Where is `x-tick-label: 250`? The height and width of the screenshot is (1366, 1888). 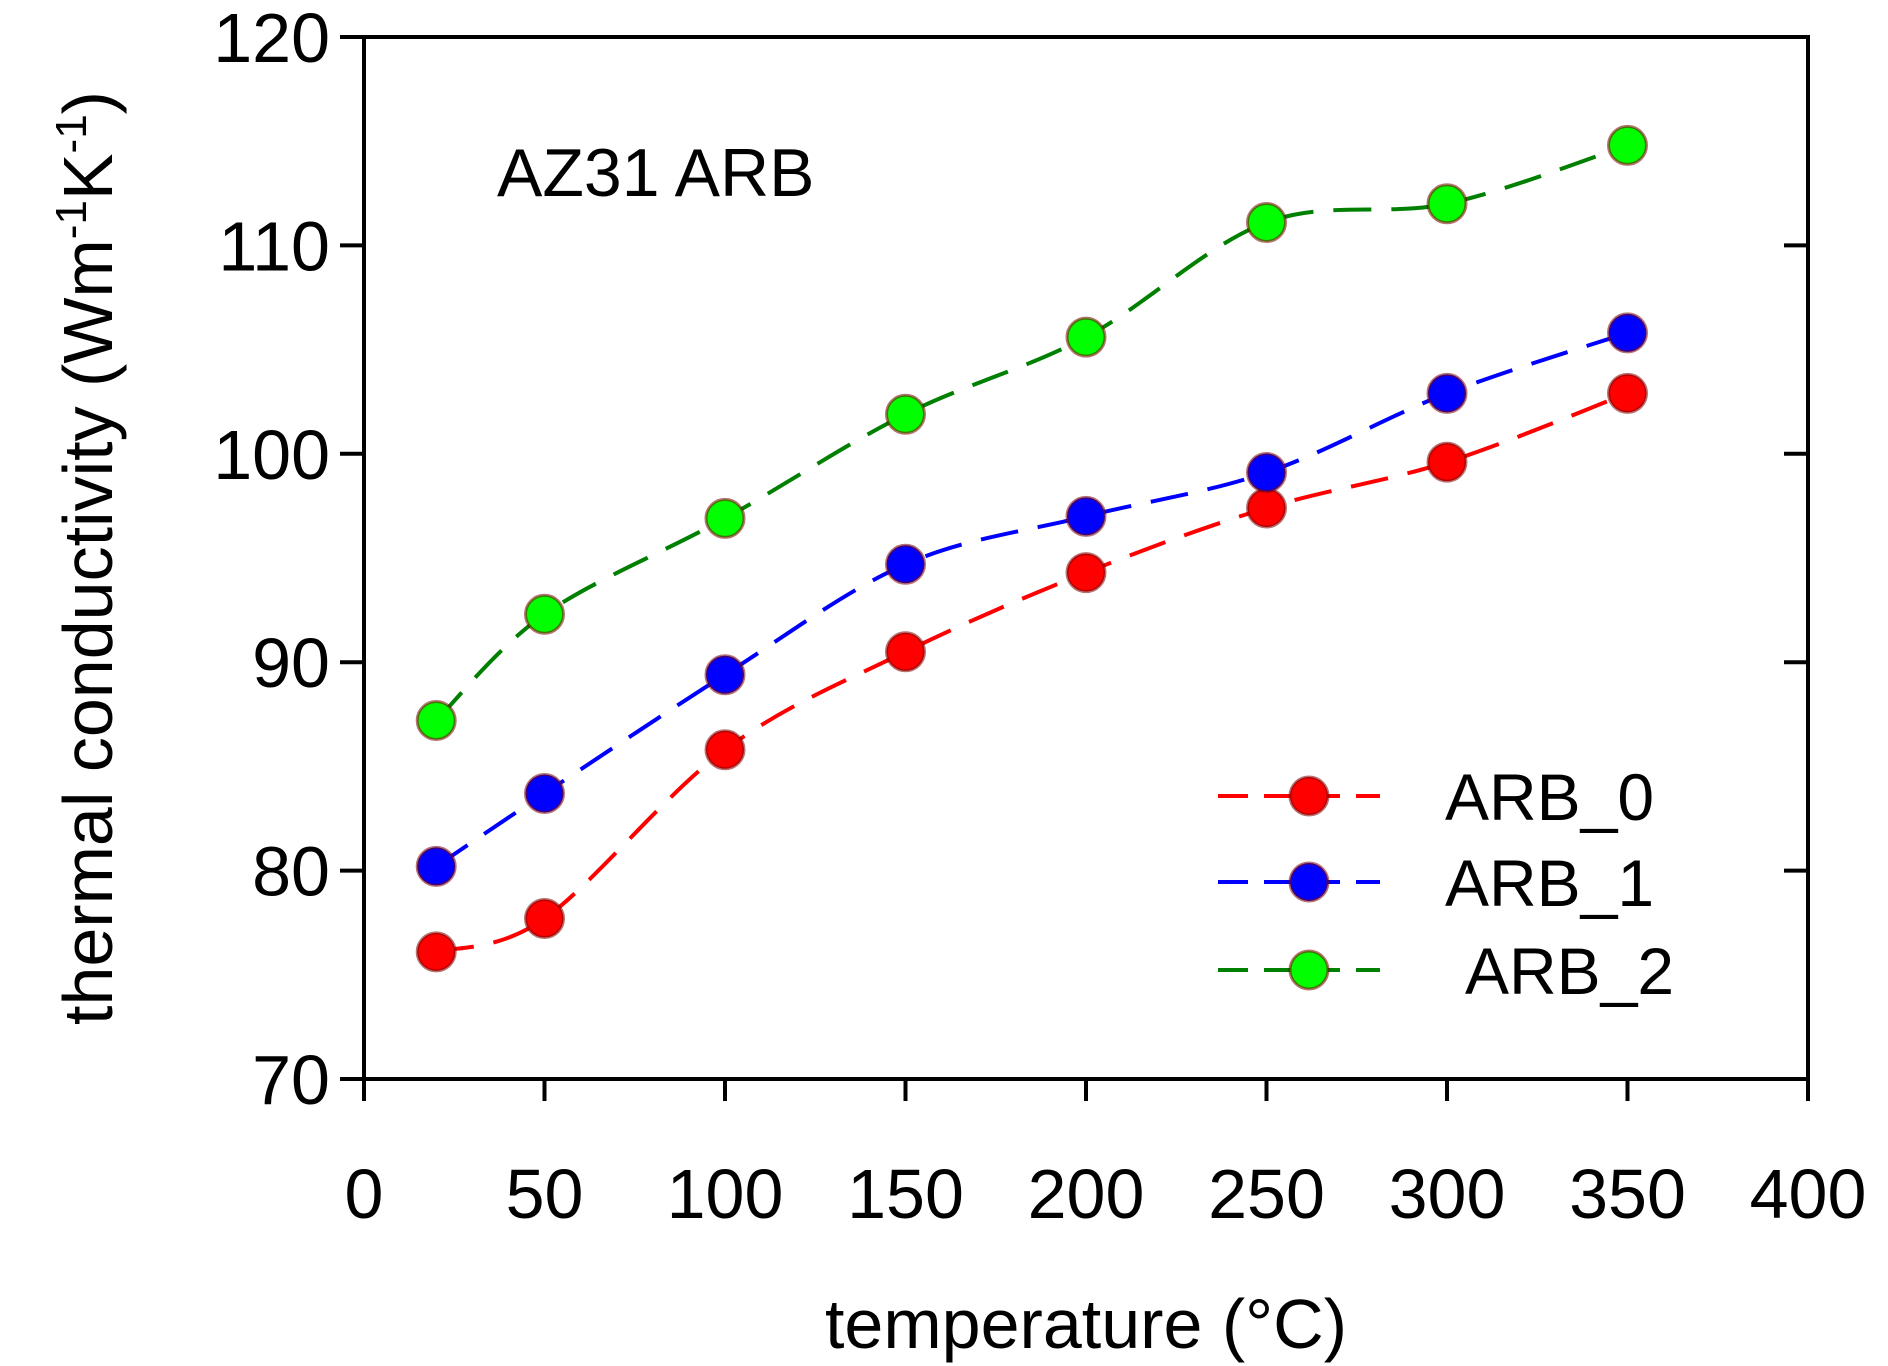 x-tick-label: 250 is located at coordinates (1266, 1194).